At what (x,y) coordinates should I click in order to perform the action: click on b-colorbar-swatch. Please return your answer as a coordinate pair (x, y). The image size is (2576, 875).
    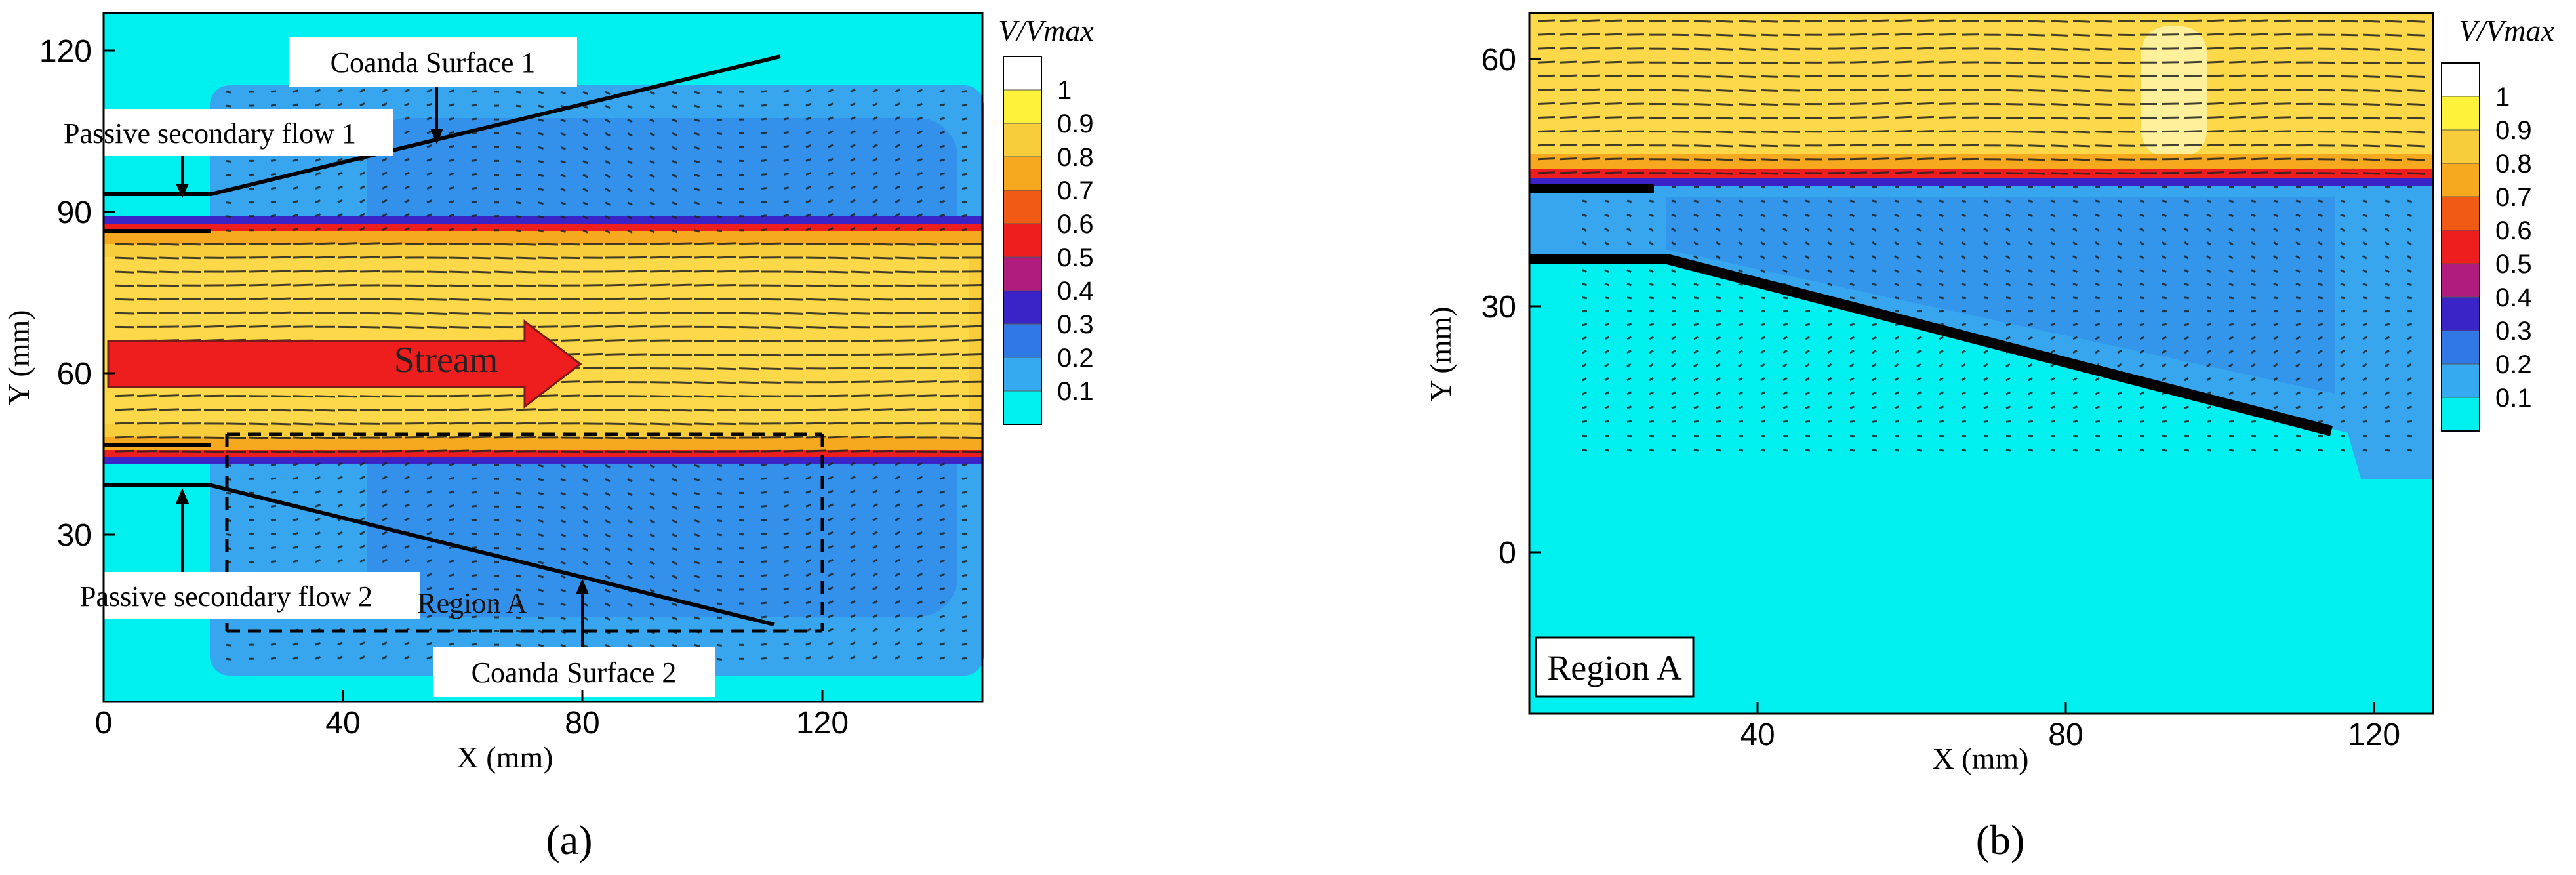
    Looking at the image, I should click on (2460, 113).